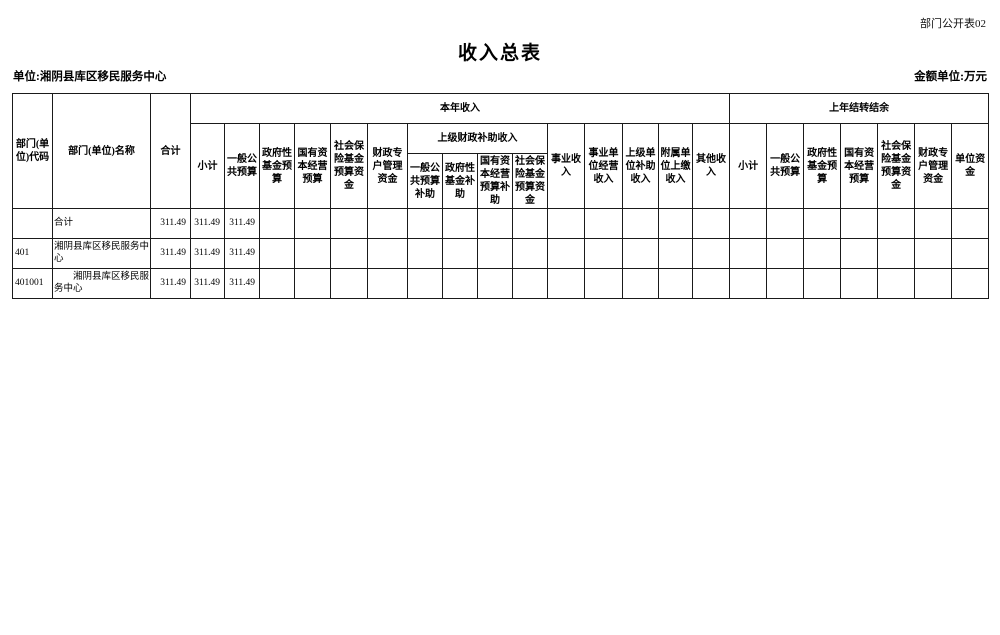 The height and width of the screenshot is (635, 1000). Describe the element at coordinates (242, 166) in the screenshot. I see `col-header-cy-general-public-budget: 一般公共预算` at that location.